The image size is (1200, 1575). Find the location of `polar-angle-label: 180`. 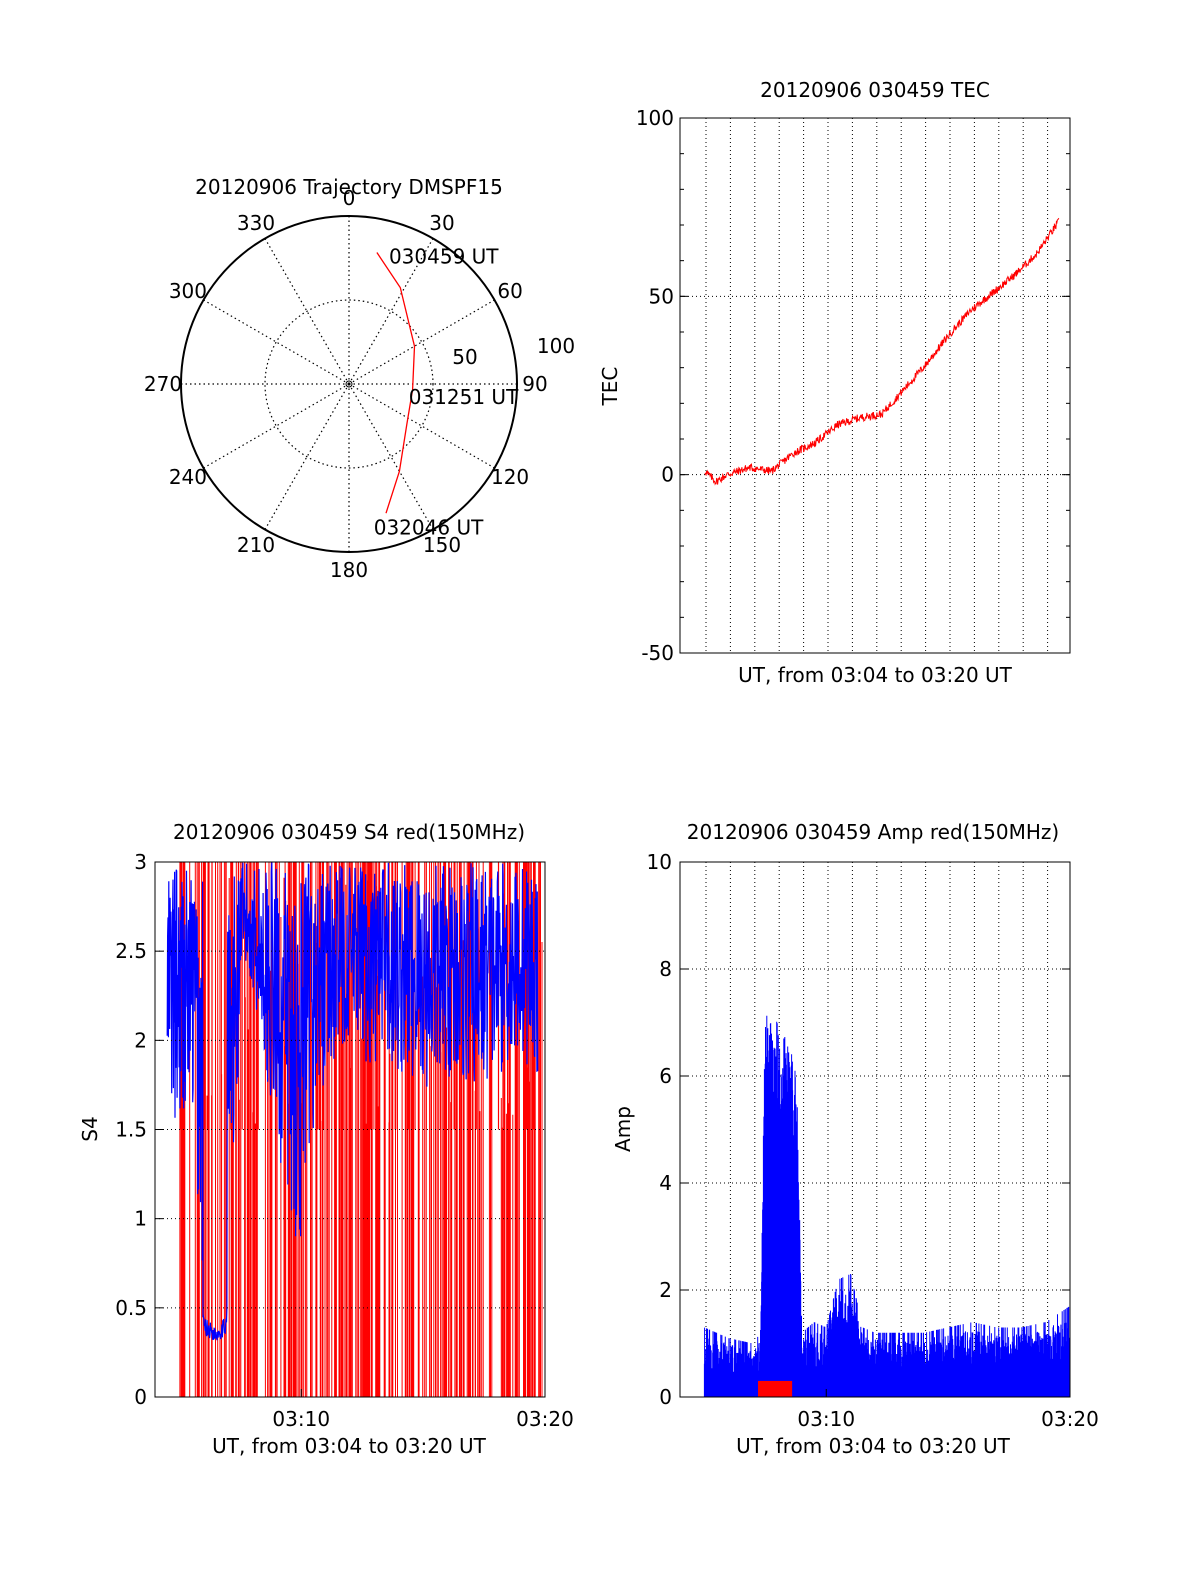

polar-angle-label: 180 is located at coordinates (349, 570).